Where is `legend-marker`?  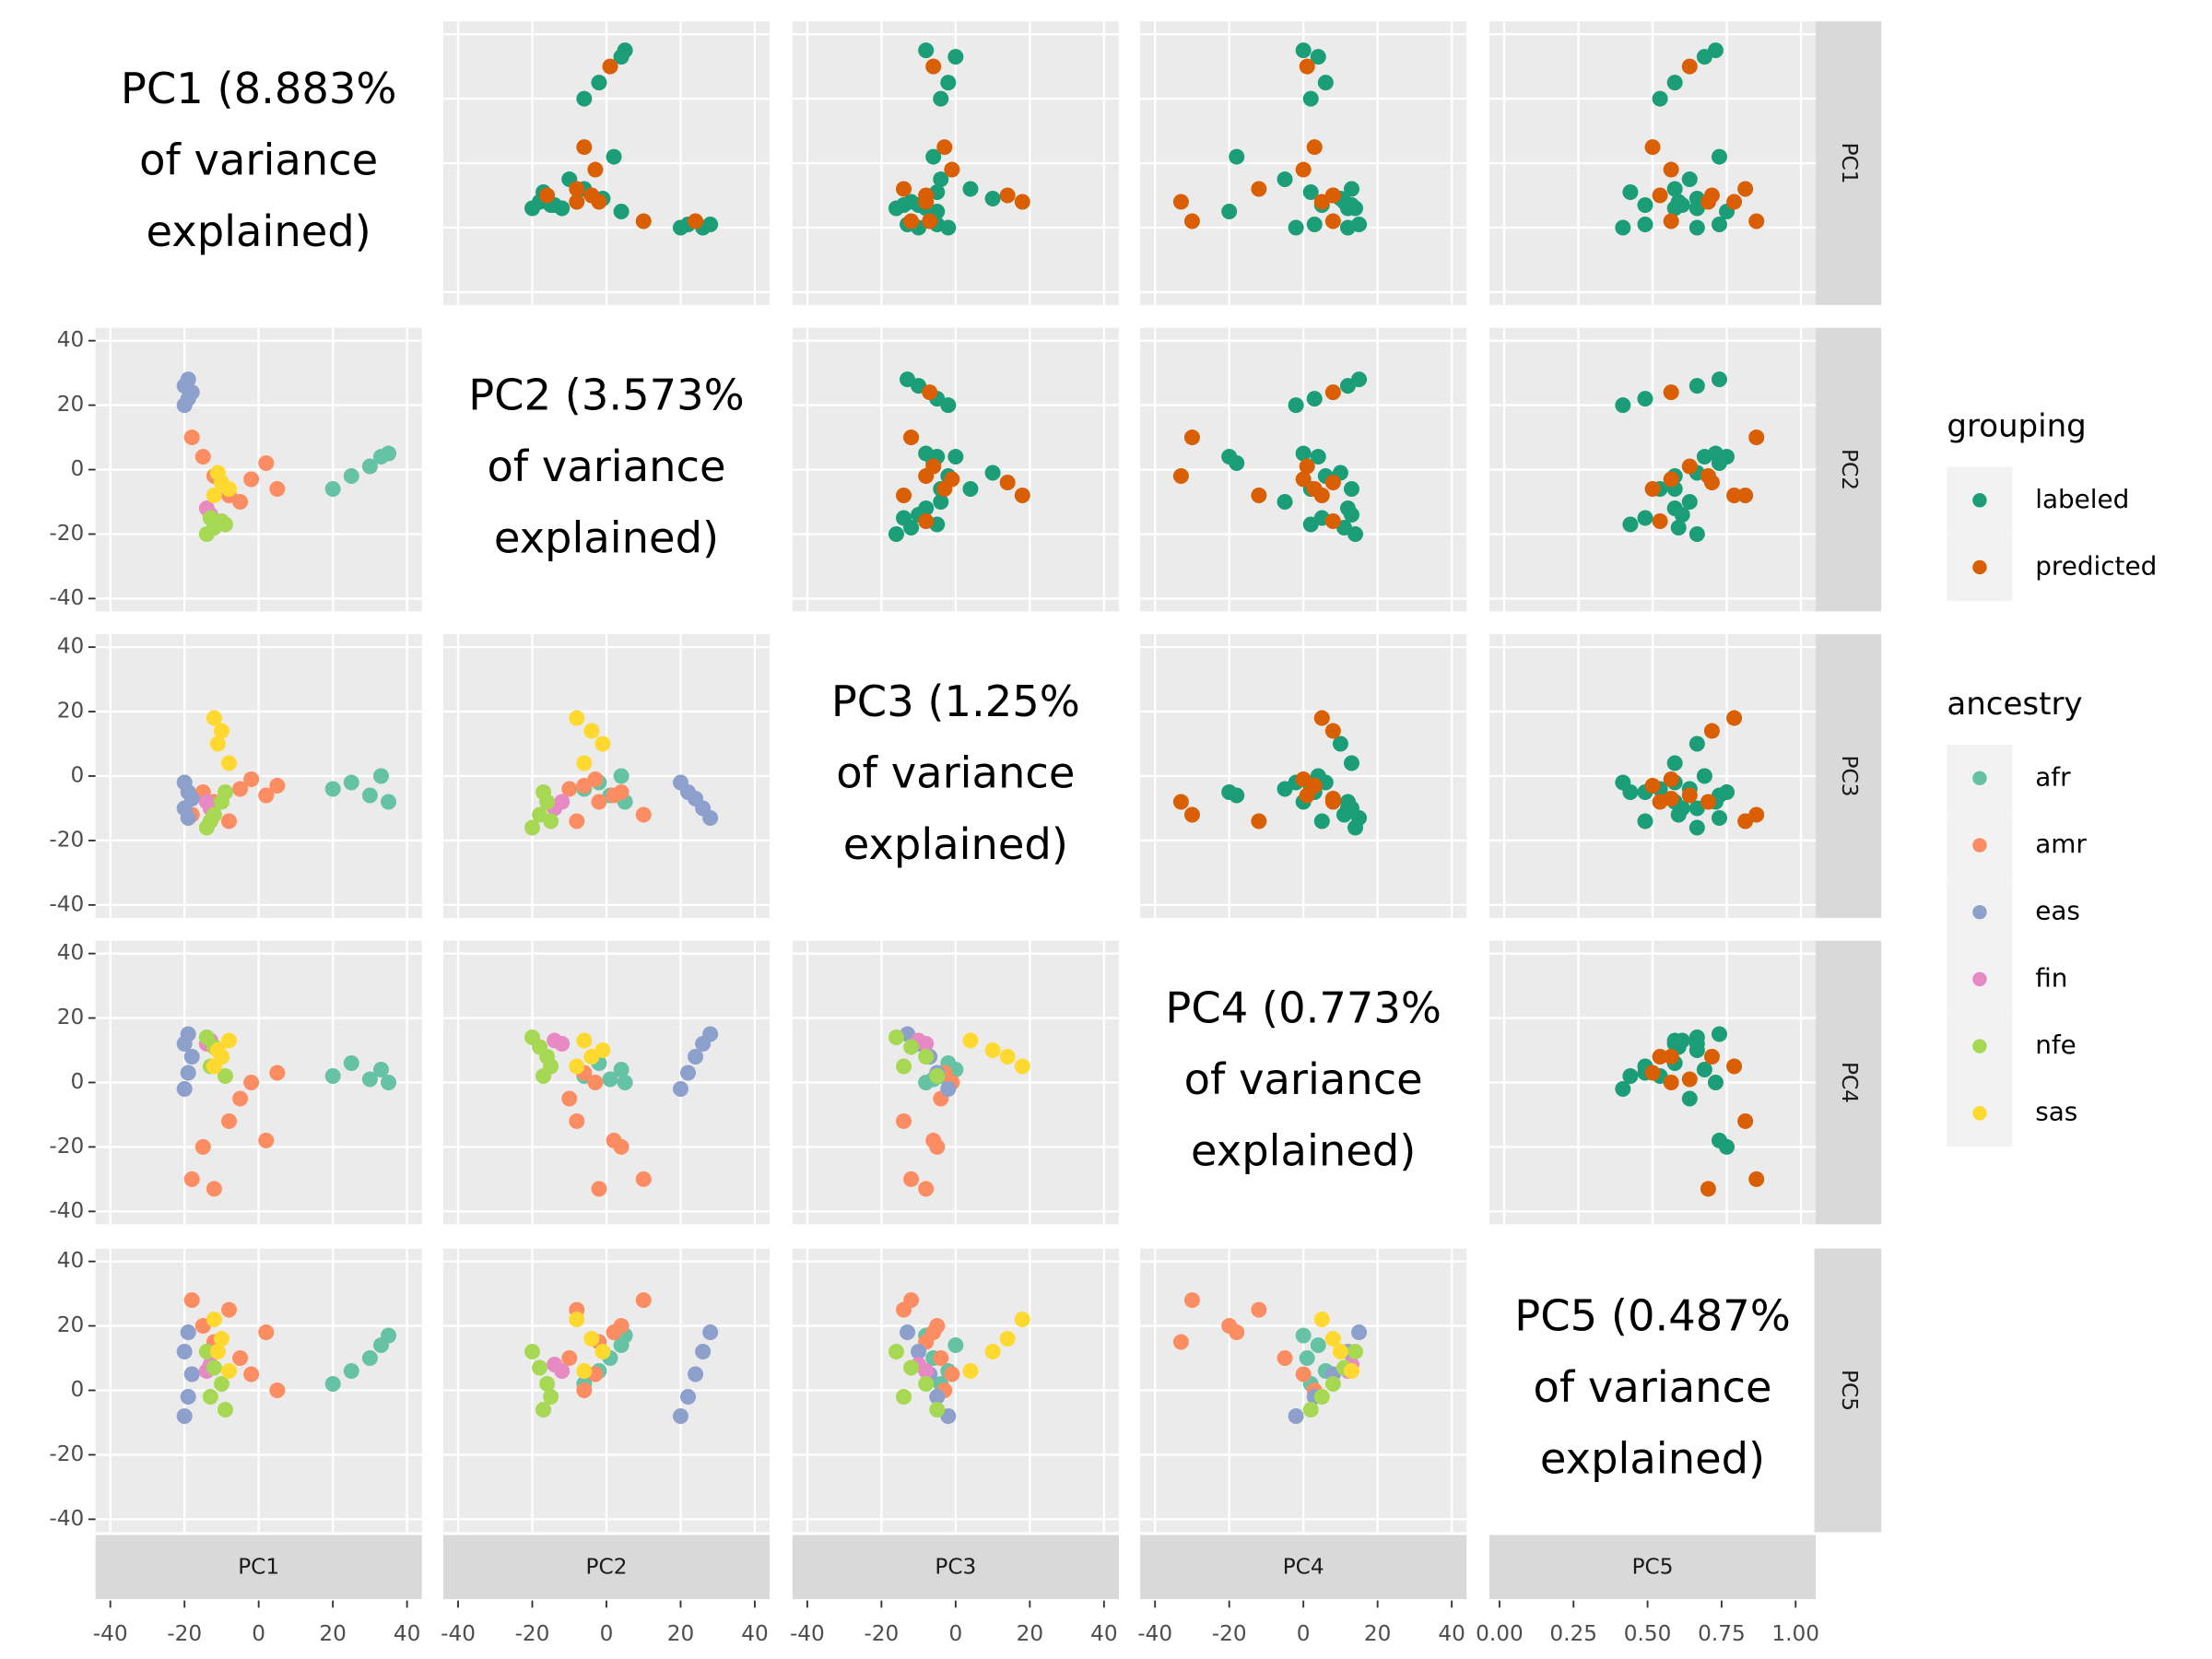 legend-marker is located at coordinates (1979, 500).